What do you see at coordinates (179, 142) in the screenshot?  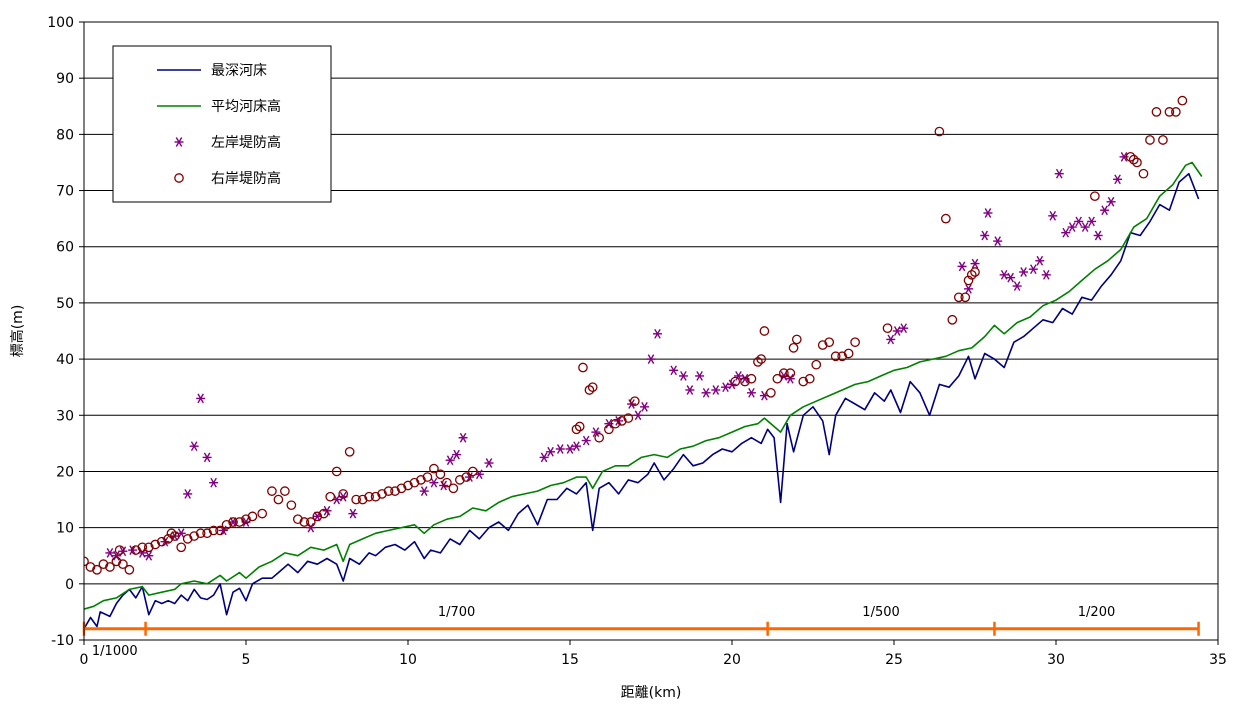 I see `legend-swatch-marker` at bounding box center [179, 142].